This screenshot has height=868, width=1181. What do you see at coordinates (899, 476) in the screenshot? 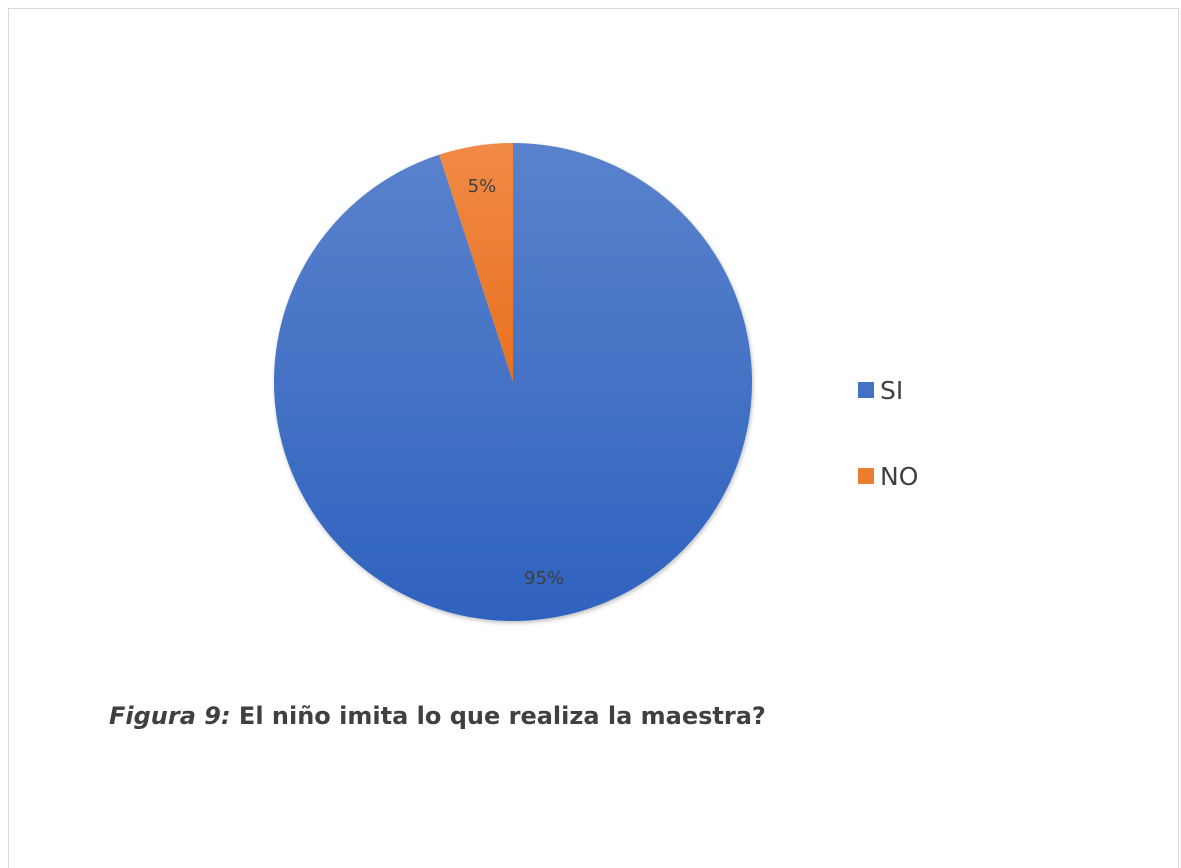
I see `legend-label-no: NO` at bounding box center [899, 476].